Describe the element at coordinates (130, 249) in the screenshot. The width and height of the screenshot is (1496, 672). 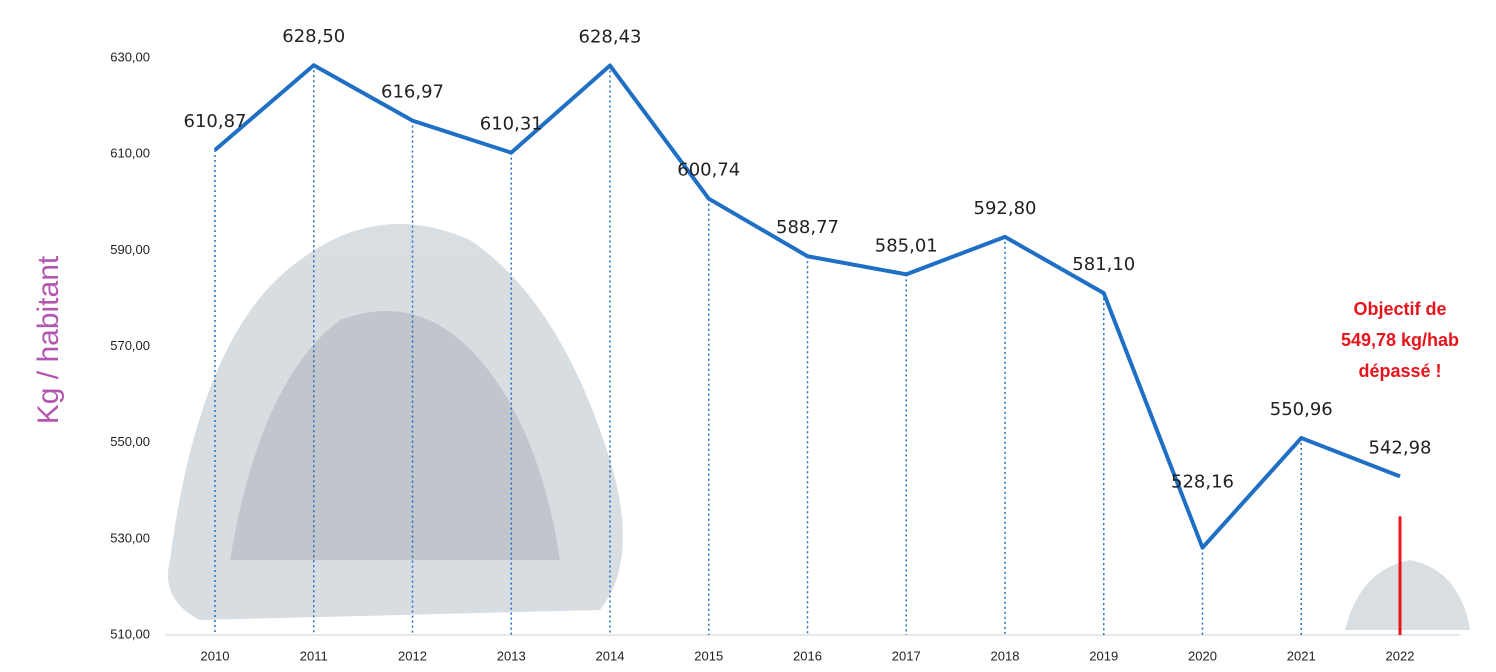
I see `y-tick-label: 590,00` at that location.